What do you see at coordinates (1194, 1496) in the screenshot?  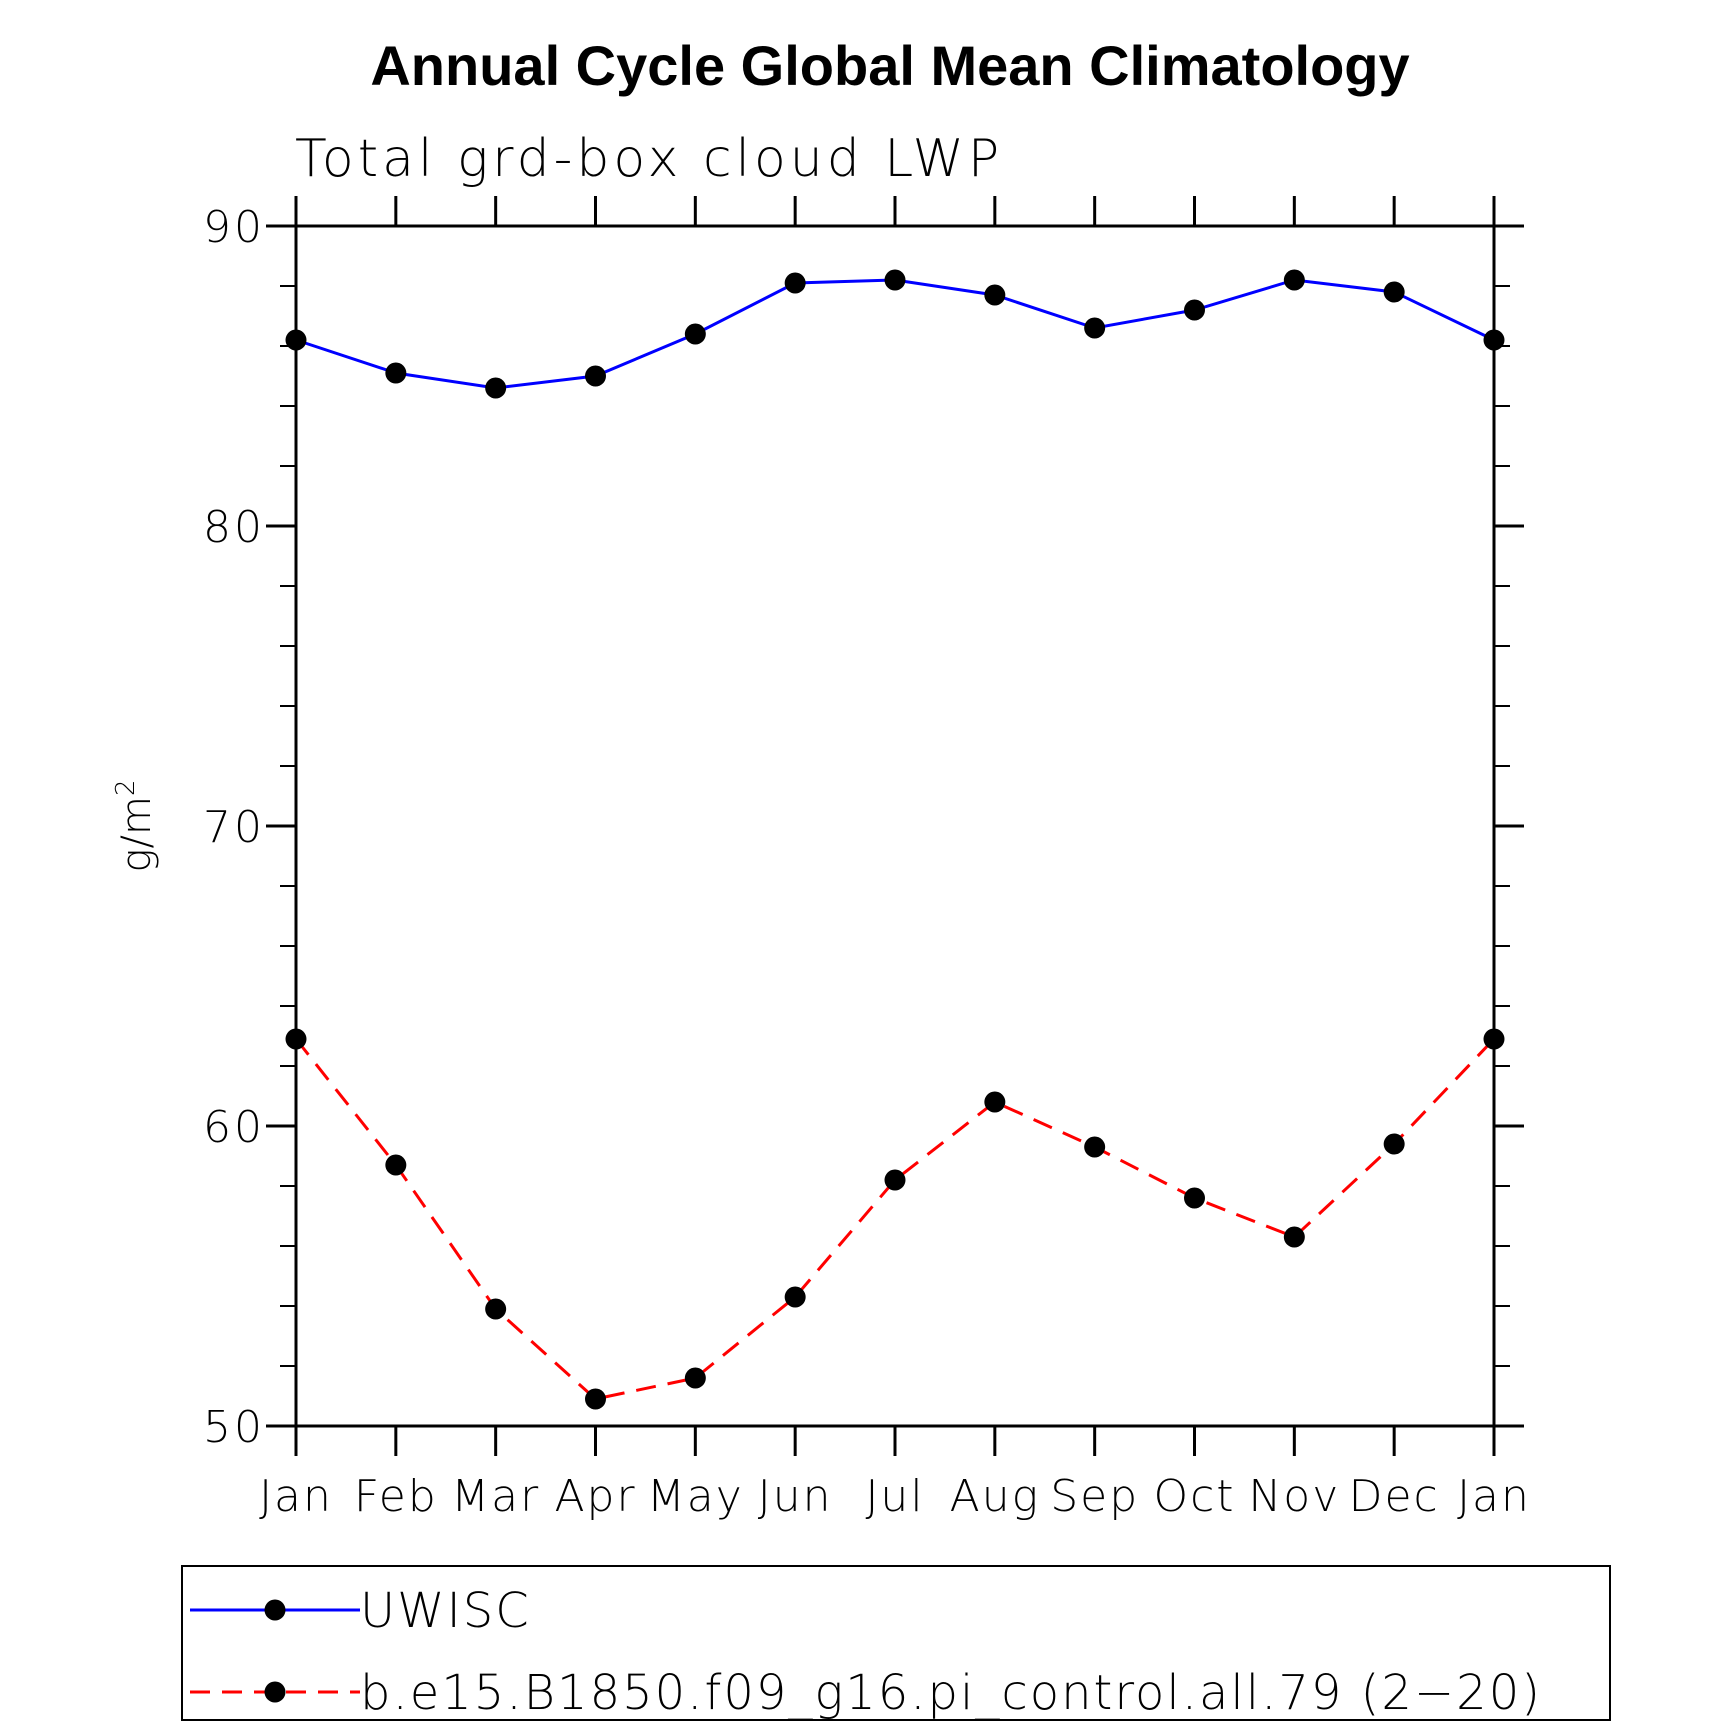 I see `x-tick-label: Oct` at bounding box center [1194, 1496].